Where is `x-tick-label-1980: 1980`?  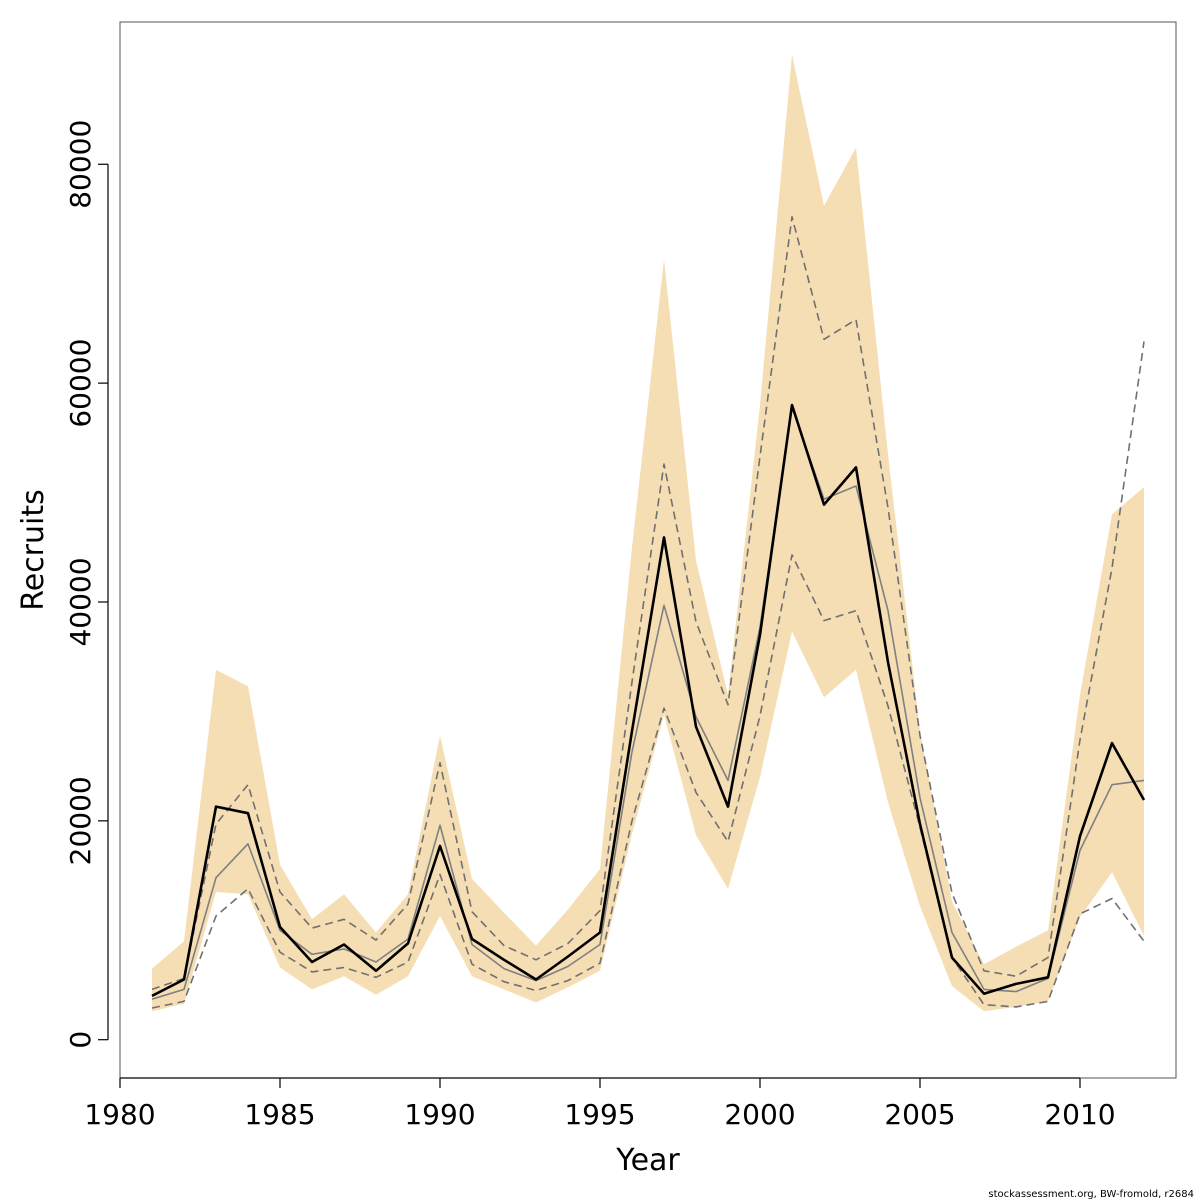
x-tick-label-1980: 1980 is located at coordinates (119, 1114).